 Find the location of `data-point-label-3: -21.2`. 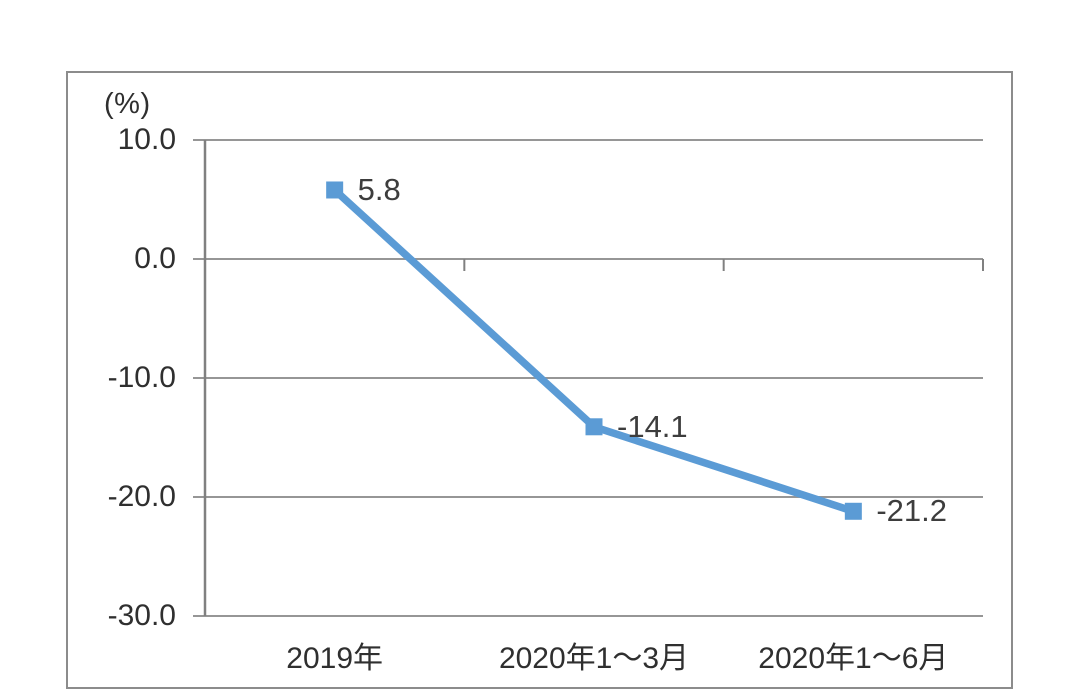

data-point-label-3: -21.2 is located at coordinates (911, 511).